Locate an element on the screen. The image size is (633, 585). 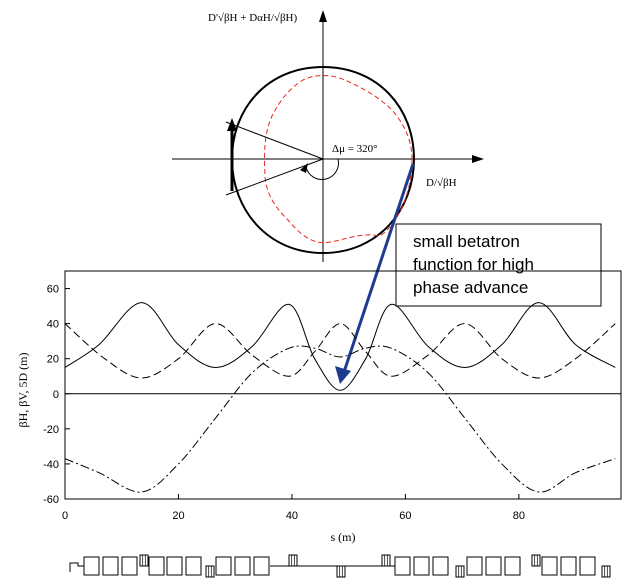
x-axis-label: s (m) is located at coordinates (343, 537).